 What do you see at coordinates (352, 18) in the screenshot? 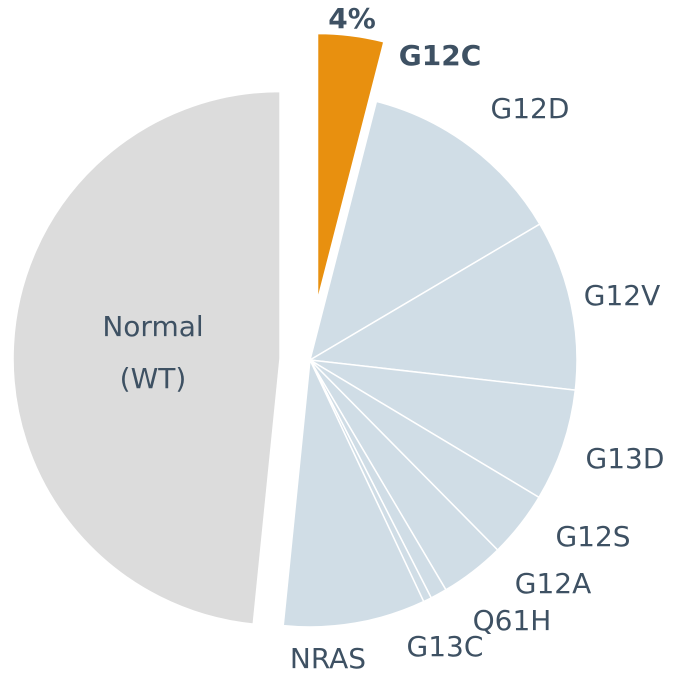
I see `value-label: 4%` at bounding box center [352, 18].